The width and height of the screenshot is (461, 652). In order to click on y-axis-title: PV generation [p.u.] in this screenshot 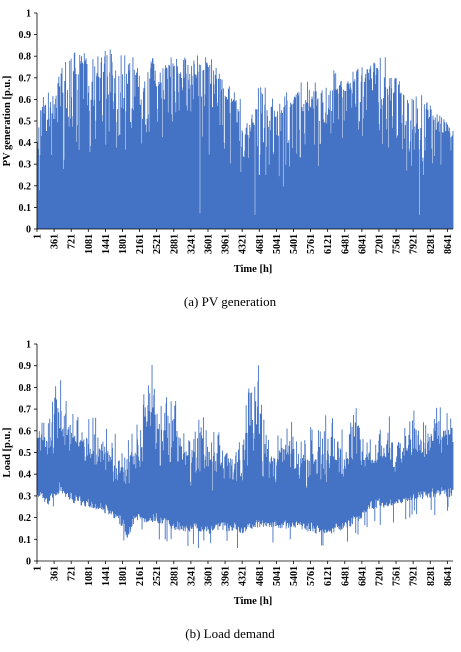, I will do `click(7, 121)`.